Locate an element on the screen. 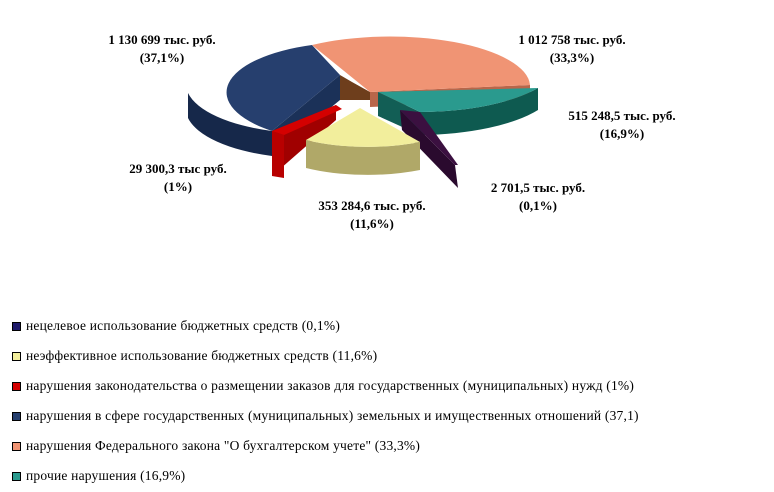  label-yellow-percent: (11,6%) is located at coordinates (372, 223).